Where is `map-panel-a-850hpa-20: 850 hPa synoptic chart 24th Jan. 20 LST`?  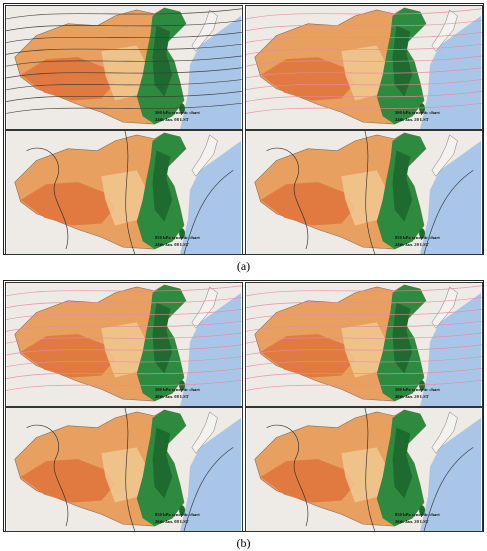 map-panel-a-850hpa-20: 850 hPa synoptic chart 24th Jan. 20 LST is located at coordinates (364, 192).